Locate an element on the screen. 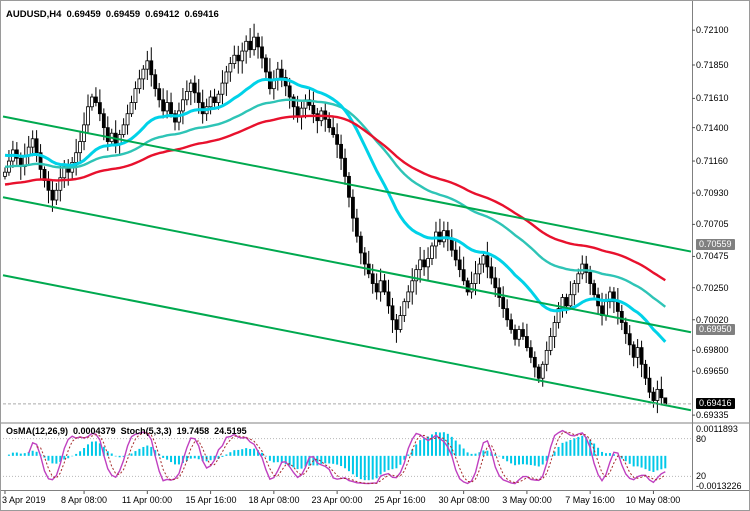 The image size is (750, 511). time-axis-label: 15 Apr 16:00 is located at coordinates (211, 500).